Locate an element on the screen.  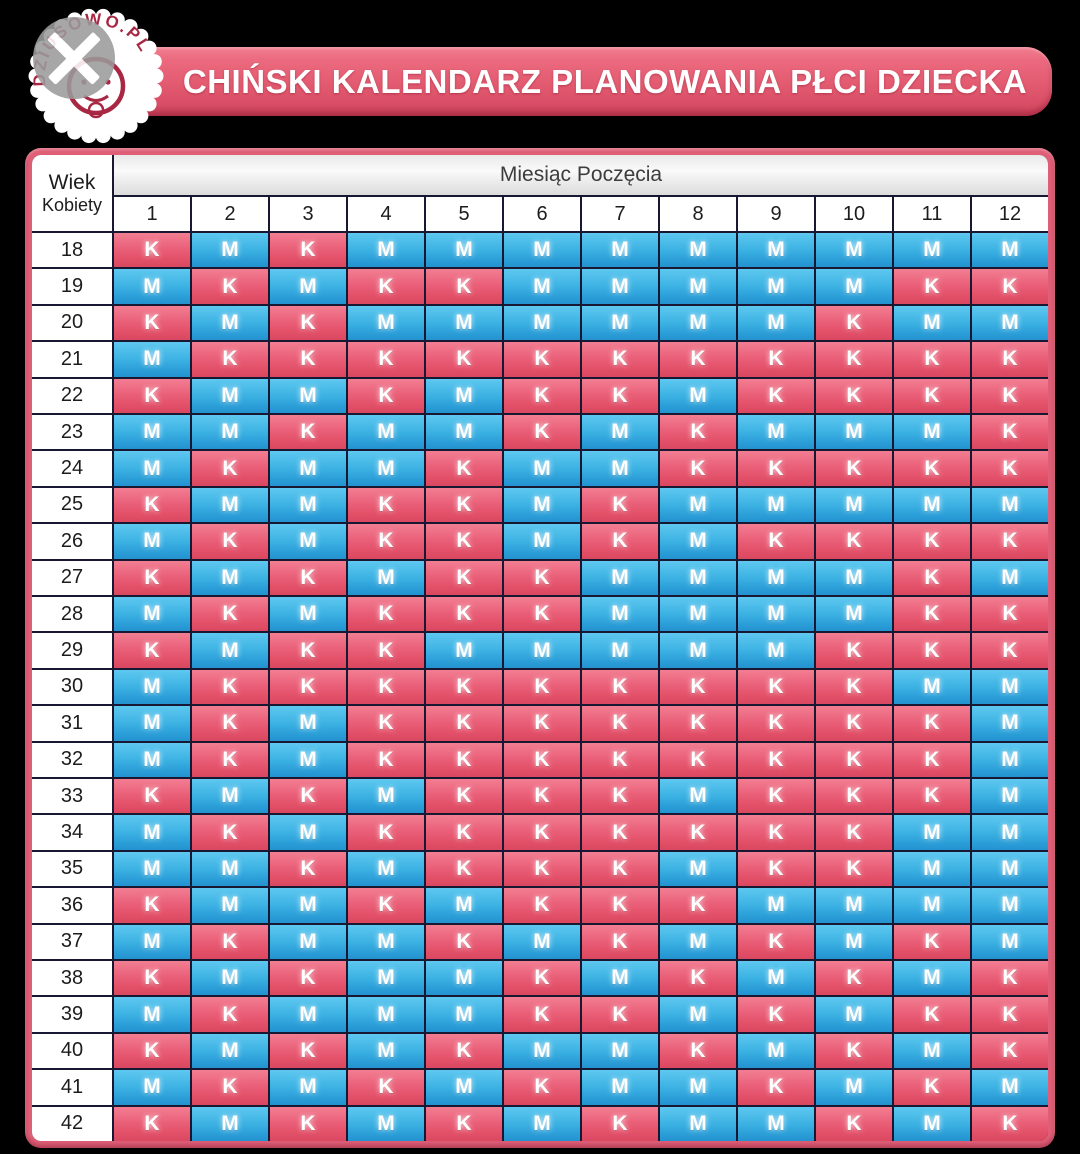
corner-label-top: Wiek is located at coordinates (72, 182).